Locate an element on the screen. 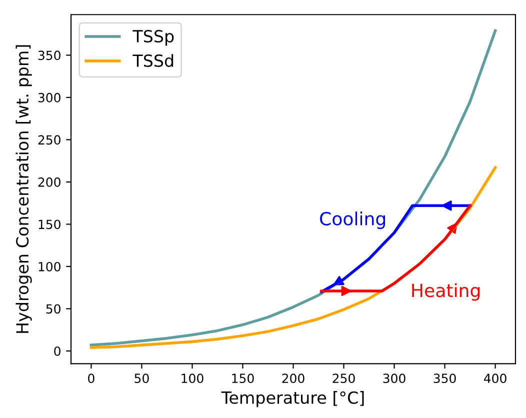 This screenshot has width=526, height=418. x-tick-label: 50 is located at coordinates (141, 379).